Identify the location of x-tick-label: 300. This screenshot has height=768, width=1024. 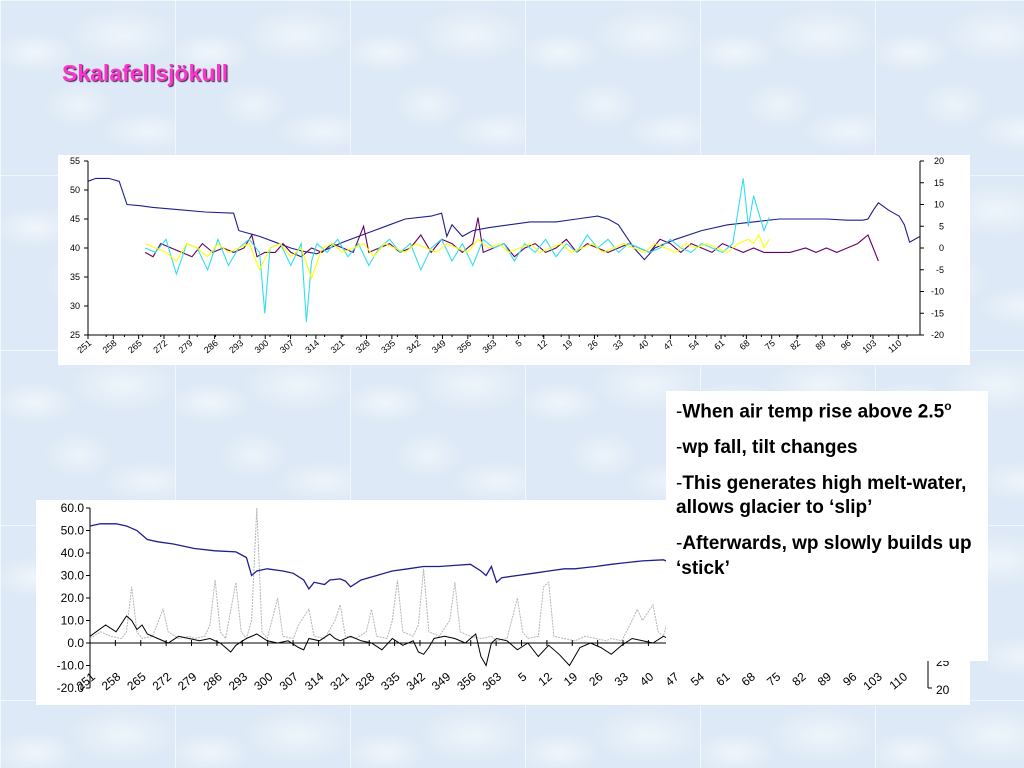
(262, 346).